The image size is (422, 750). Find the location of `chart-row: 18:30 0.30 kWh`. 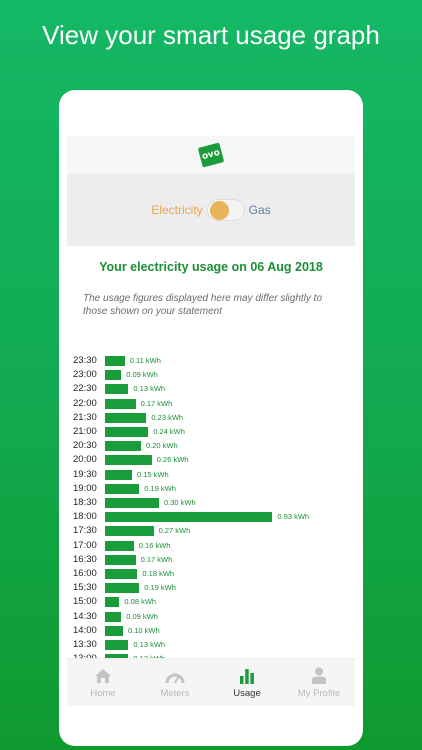

chart-row: 18:30 0.30 kWh is located at coordinates (211, 503).